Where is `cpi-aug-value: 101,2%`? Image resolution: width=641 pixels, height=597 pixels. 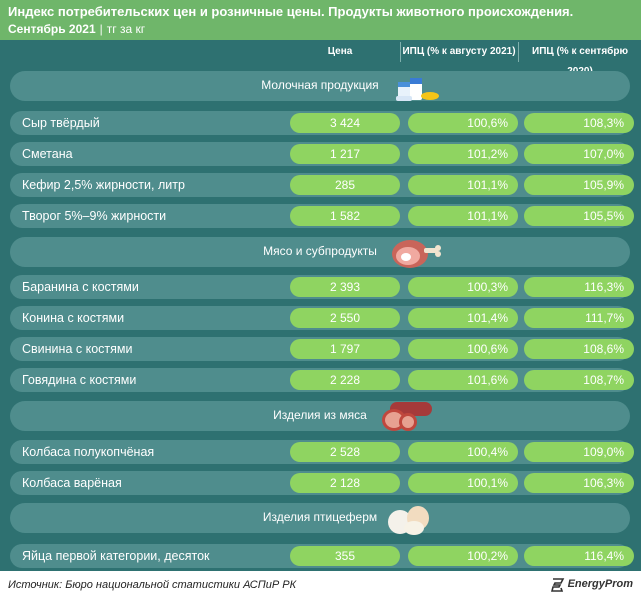
cpi-aug-value: 101,2% is located at coordinates (463, 154).